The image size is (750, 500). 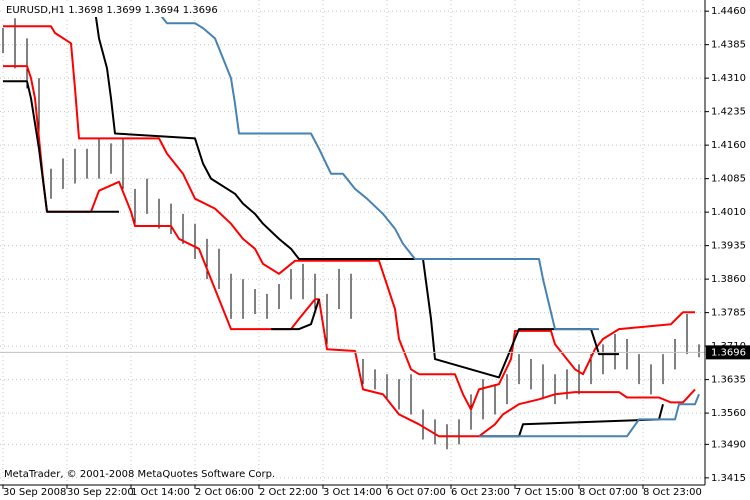 I want to click on current-price-box, so click(x=728, y=352).